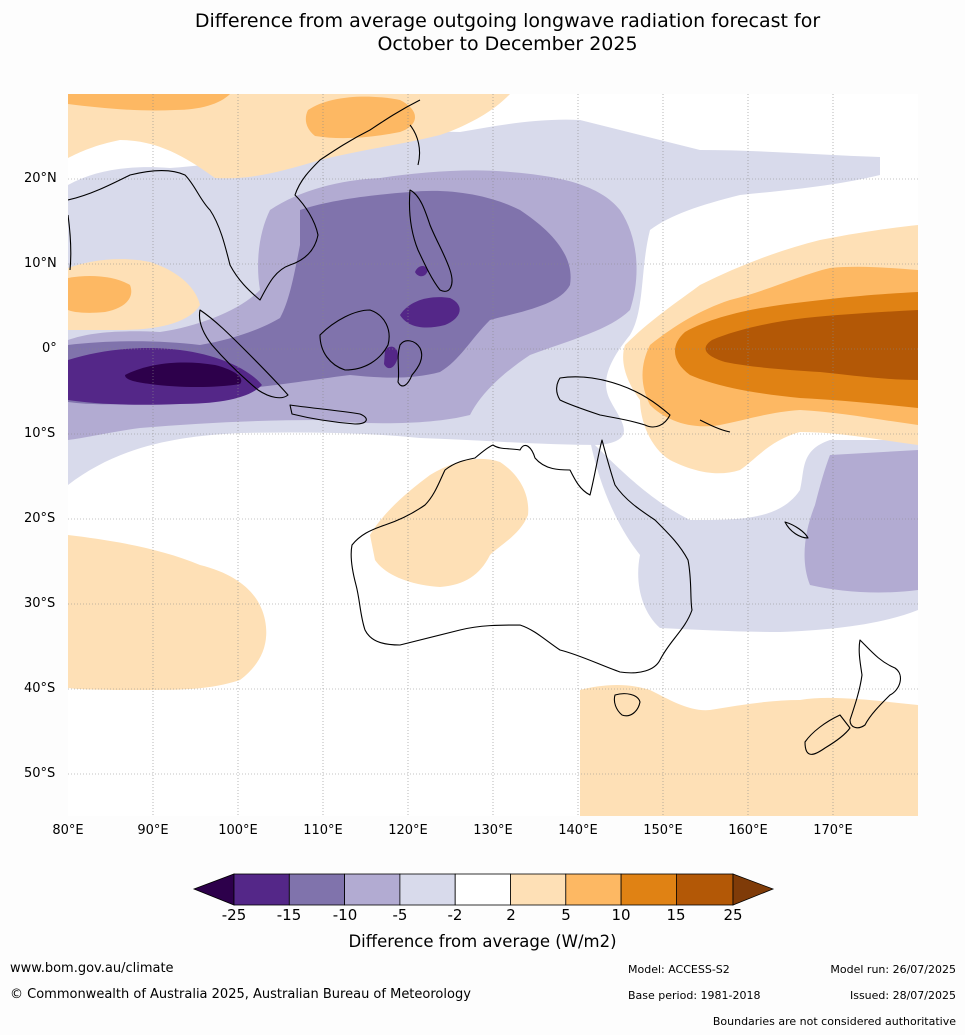 Image resolution: width=965 pixels, height=1035 pixels. What do you see at coordinates (213, 889) in the screenshot?
I see `colorbar-below-min` at bounding box center [213, 889].